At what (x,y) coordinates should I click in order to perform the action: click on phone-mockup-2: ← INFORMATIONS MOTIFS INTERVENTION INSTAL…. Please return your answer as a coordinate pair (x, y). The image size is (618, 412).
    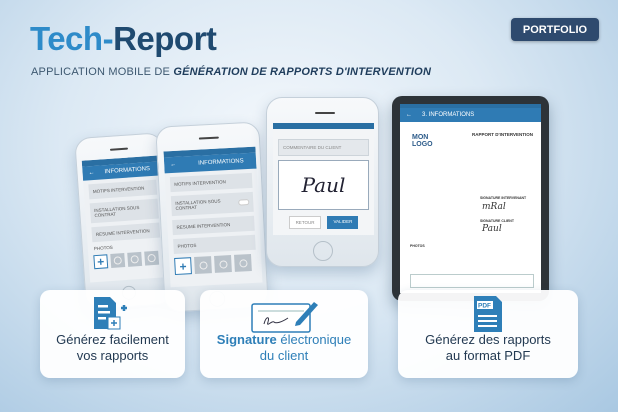
    Looking at the image, I should click on (212, 217).